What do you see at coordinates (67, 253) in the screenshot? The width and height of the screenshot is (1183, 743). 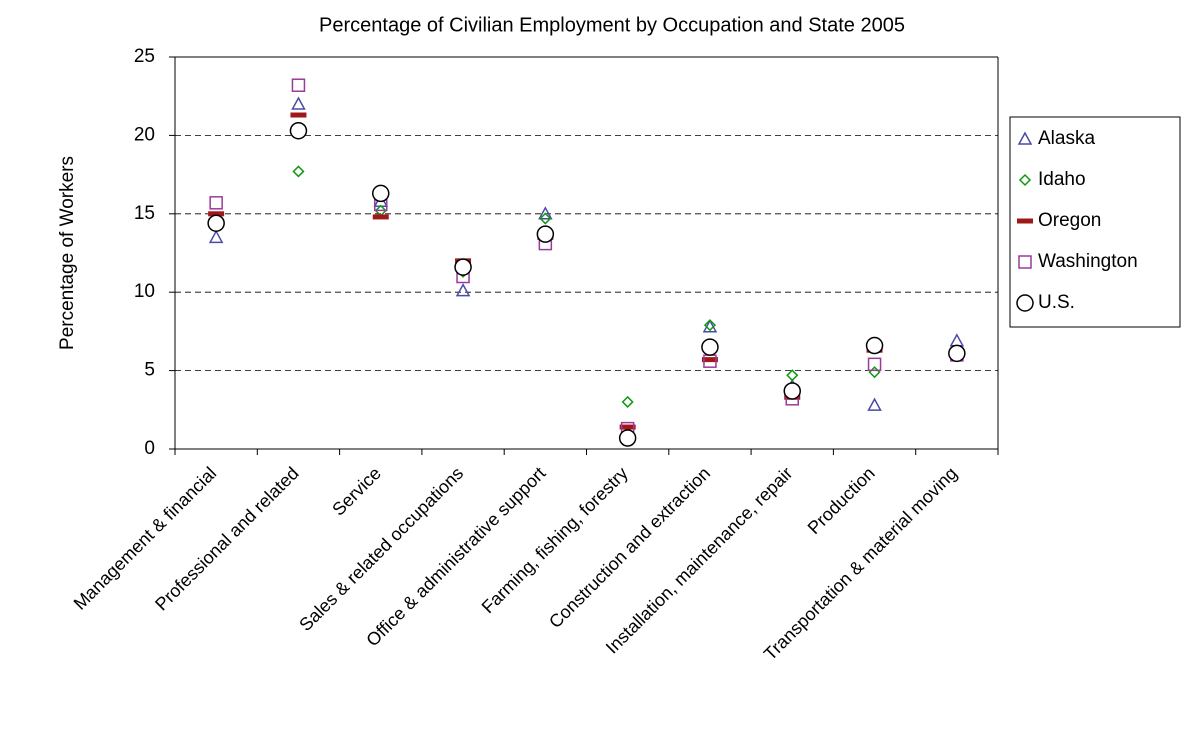 I see `y-axis-title: Percentage of Workers` at bounding box center [67, 253].